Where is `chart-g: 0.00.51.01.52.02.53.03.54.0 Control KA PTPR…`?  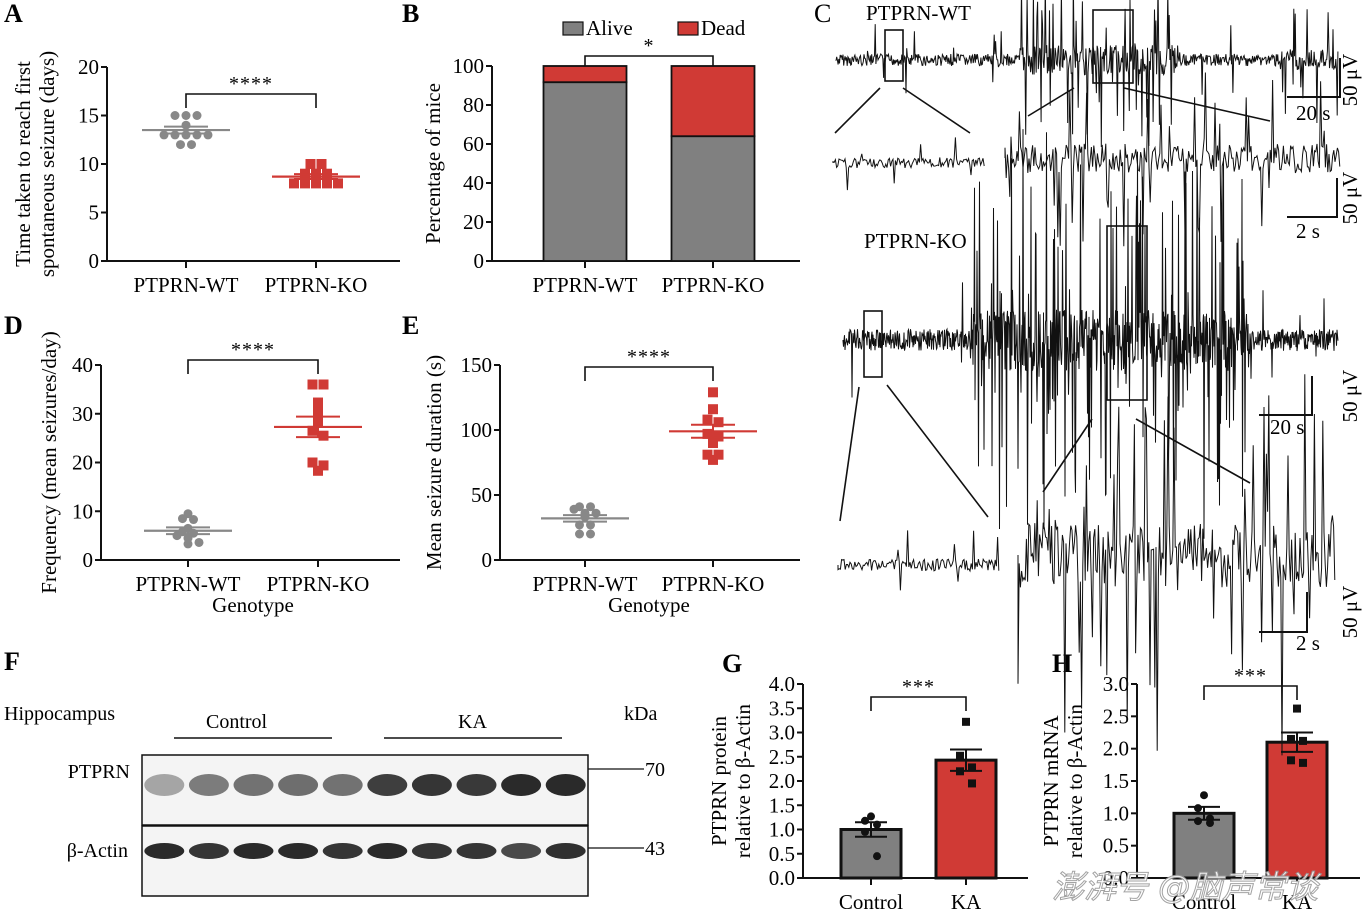 chart-g: 0.00.51.01.52.02.53.03.54.0 Control KA PTPR… is located at coordinates (867, 792).